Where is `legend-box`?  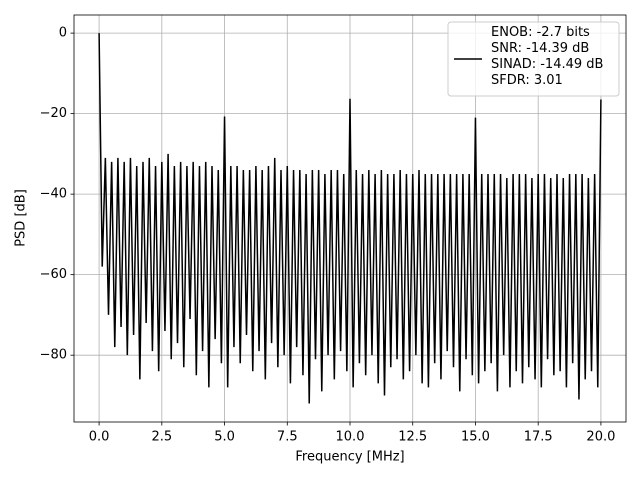
legend-box is located at coordinates (533, 59).